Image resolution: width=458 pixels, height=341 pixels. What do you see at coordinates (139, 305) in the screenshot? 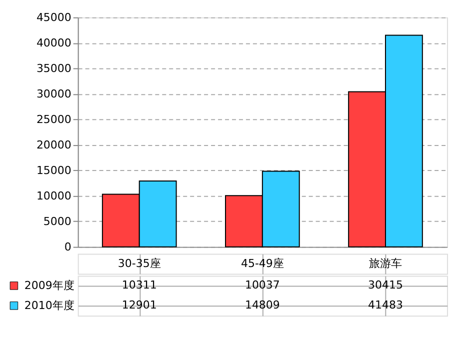
I see `data-label: 12901` at bounding box center [139, 305].